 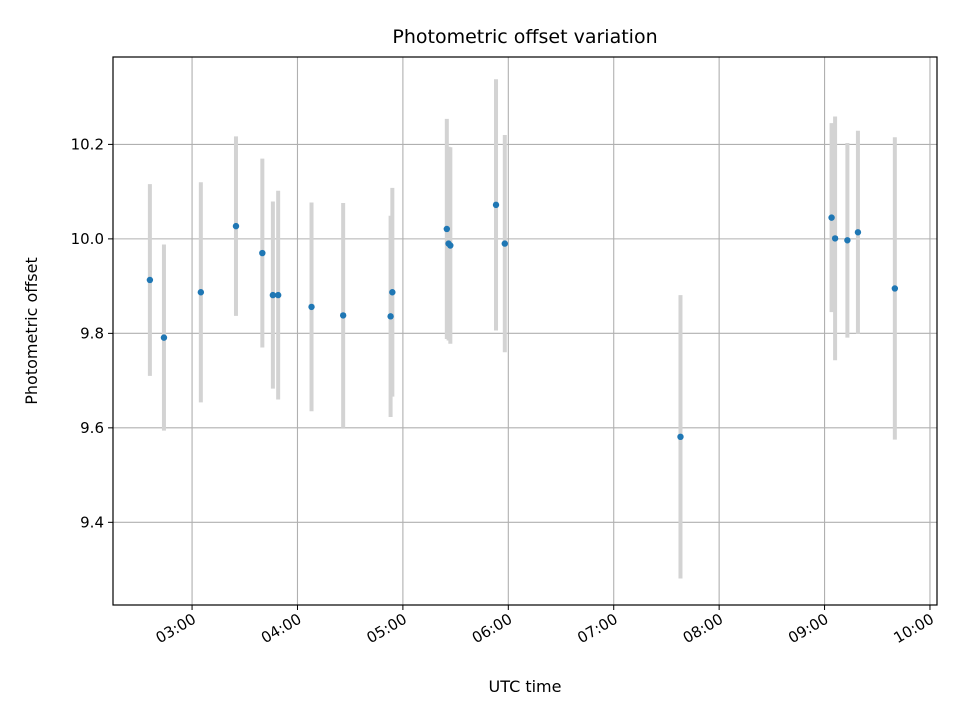 What do you see at coordinates (92, 428) in the screenshot?
I see `y-tick-label: 9.6` at bounding box center [92, 428].